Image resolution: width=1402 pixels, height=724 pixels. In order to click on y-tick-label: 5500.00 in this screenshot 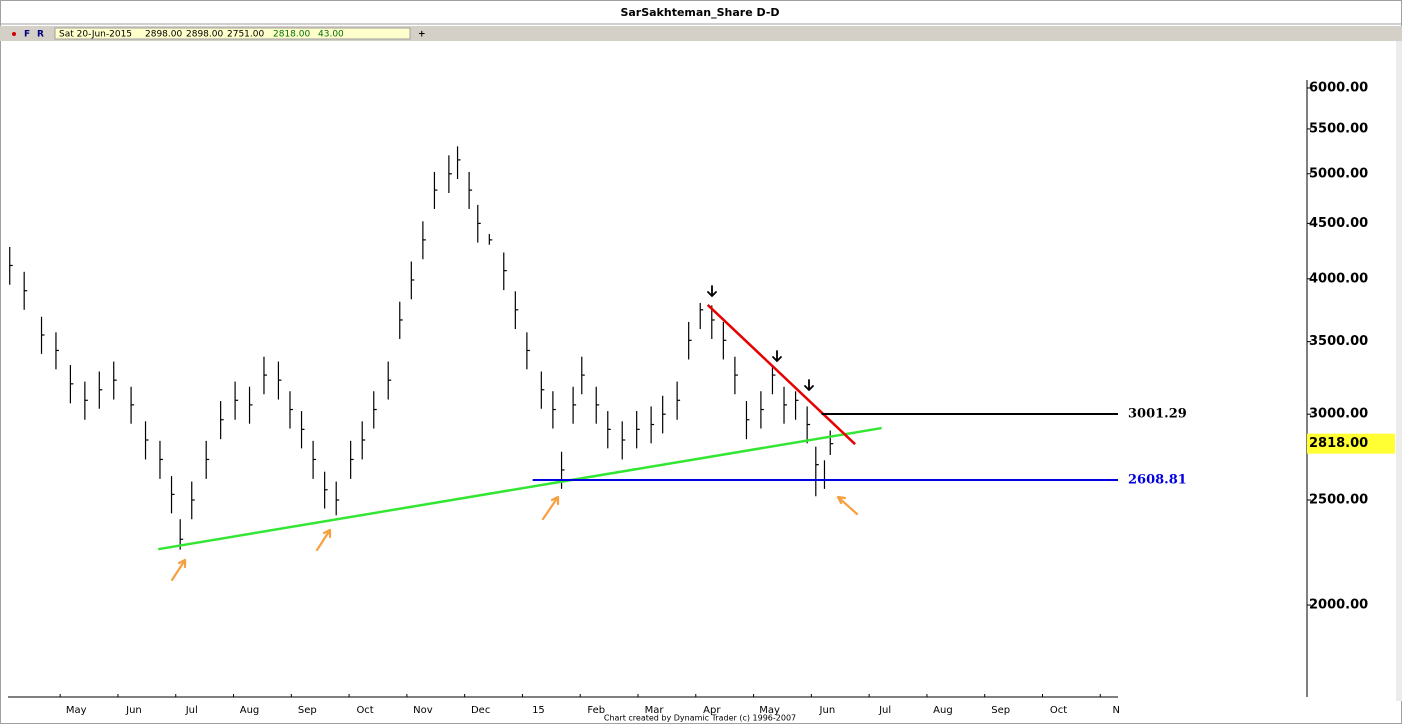, I will do `click(1338, 128)`.